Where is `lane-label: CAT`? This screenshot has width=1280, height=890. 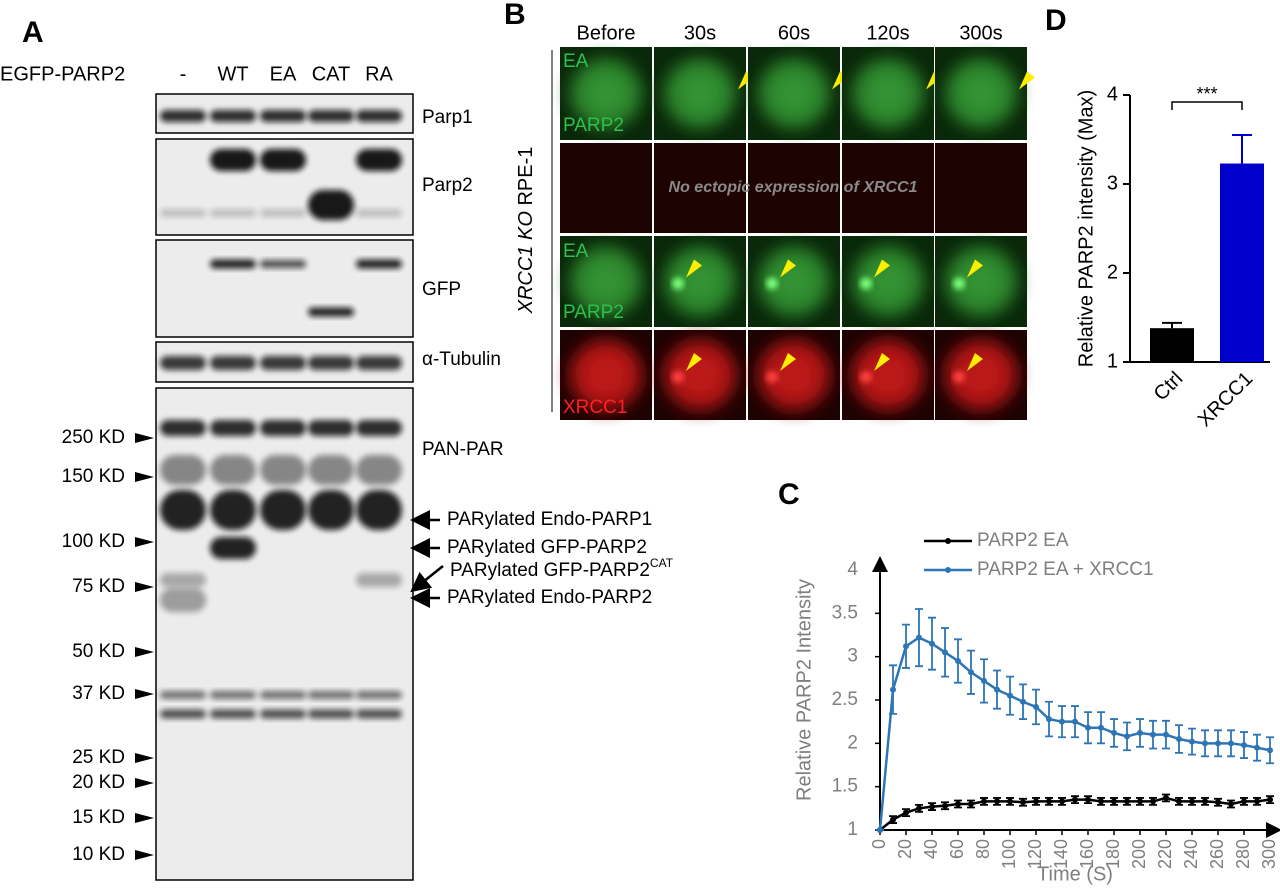
lane-label: CAT is located at coordinates (331, 74).